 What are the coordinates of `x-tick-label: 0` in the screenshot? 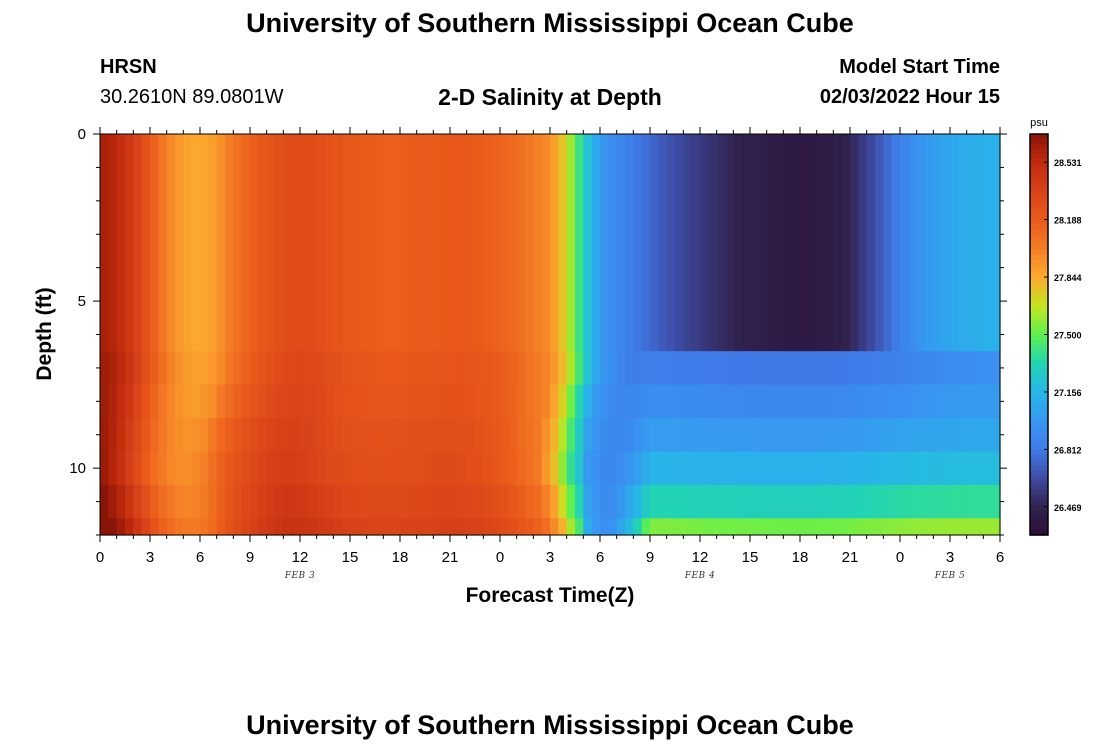 It's located at (100, 557).